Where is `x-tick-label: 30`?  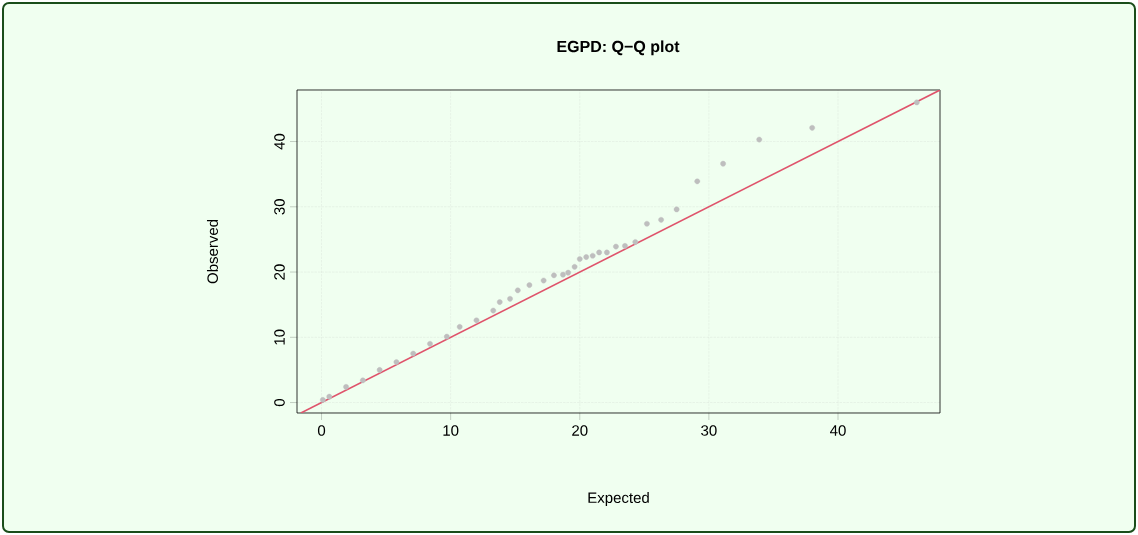
x-tick-label: 30 is located at coordinates (709, 430).